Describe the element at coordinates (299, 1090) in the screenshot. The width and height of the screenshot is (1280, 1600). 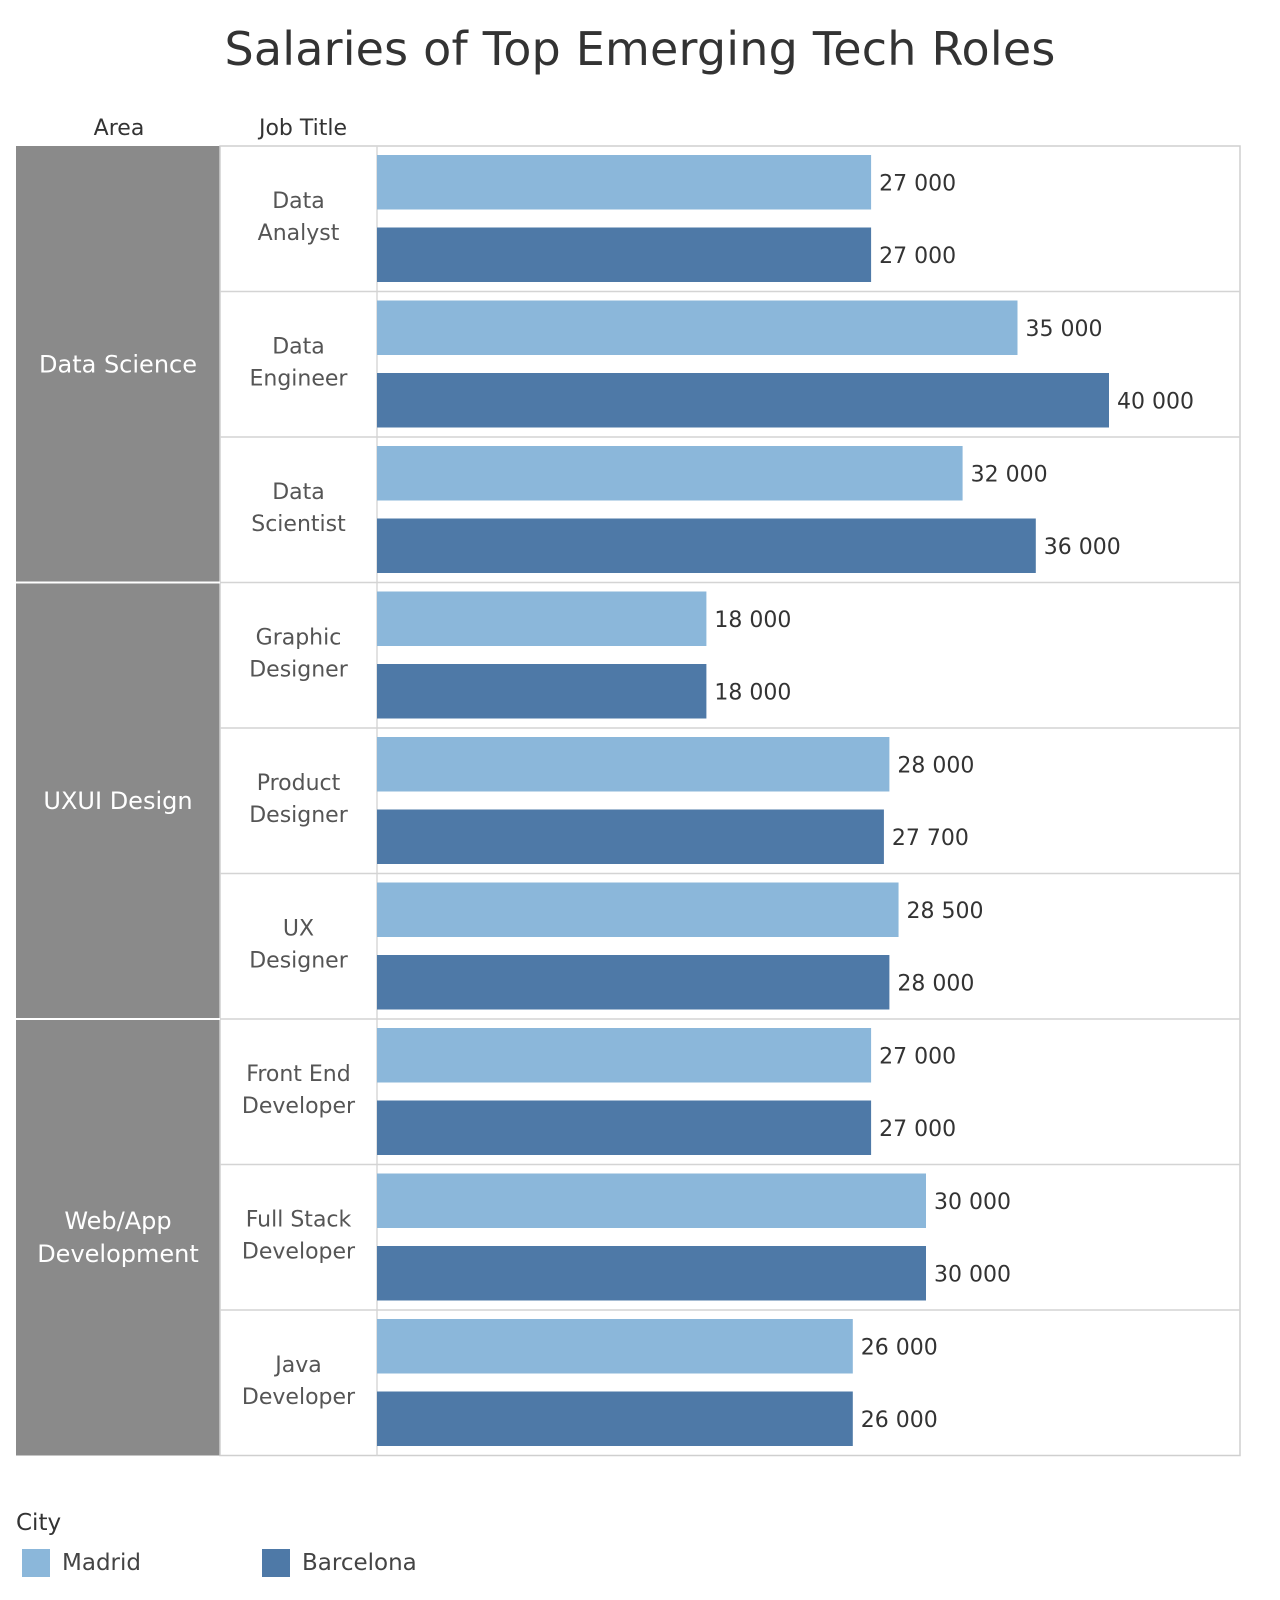
I see `job-title-label: Front End Developer` at that location.